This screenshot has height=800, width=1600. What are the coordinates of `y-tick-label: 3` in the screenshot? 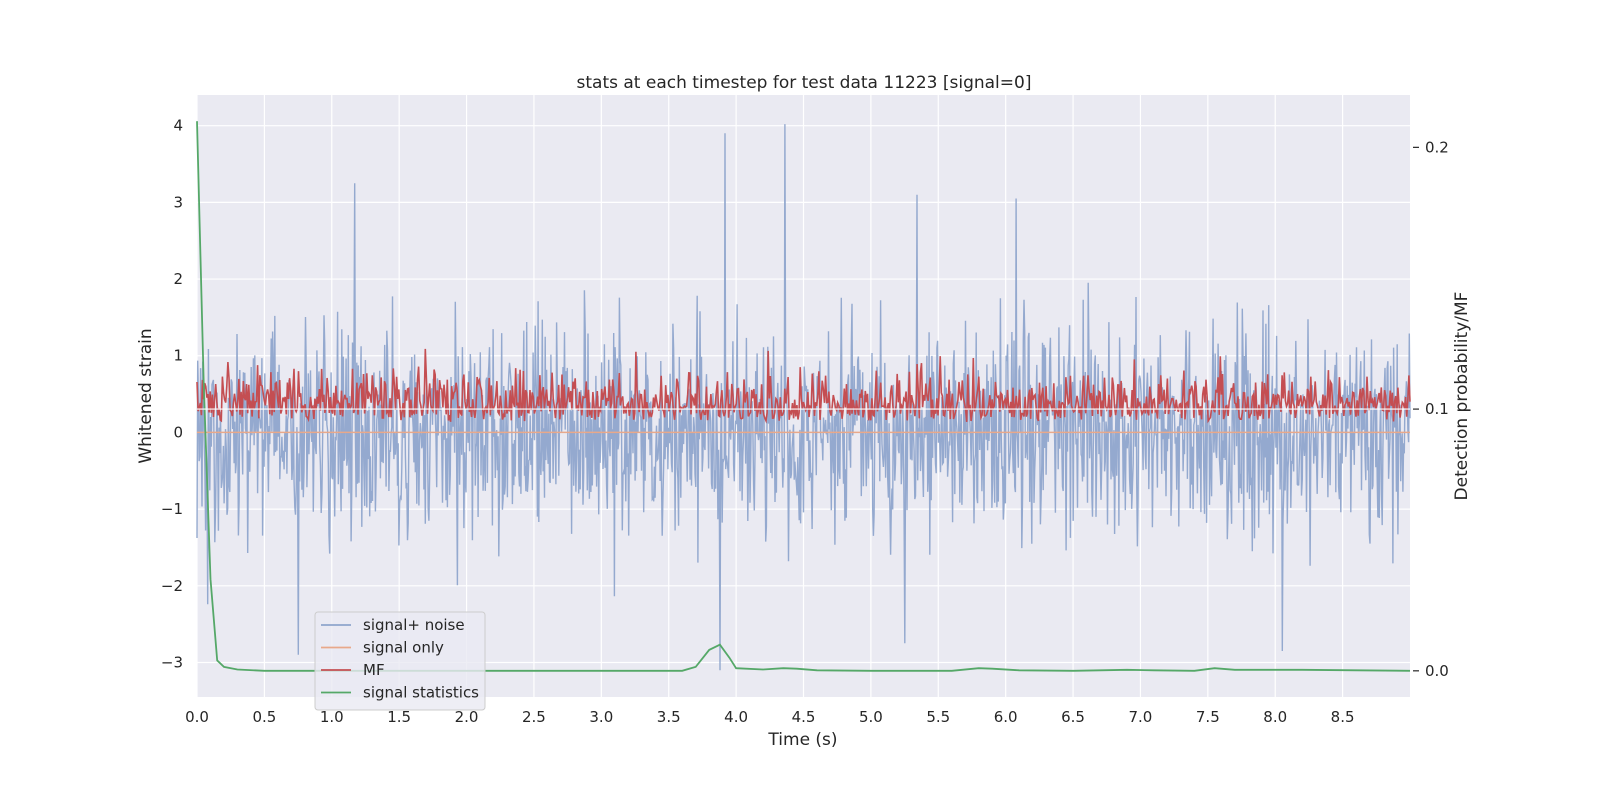 It's located at (178, 202).